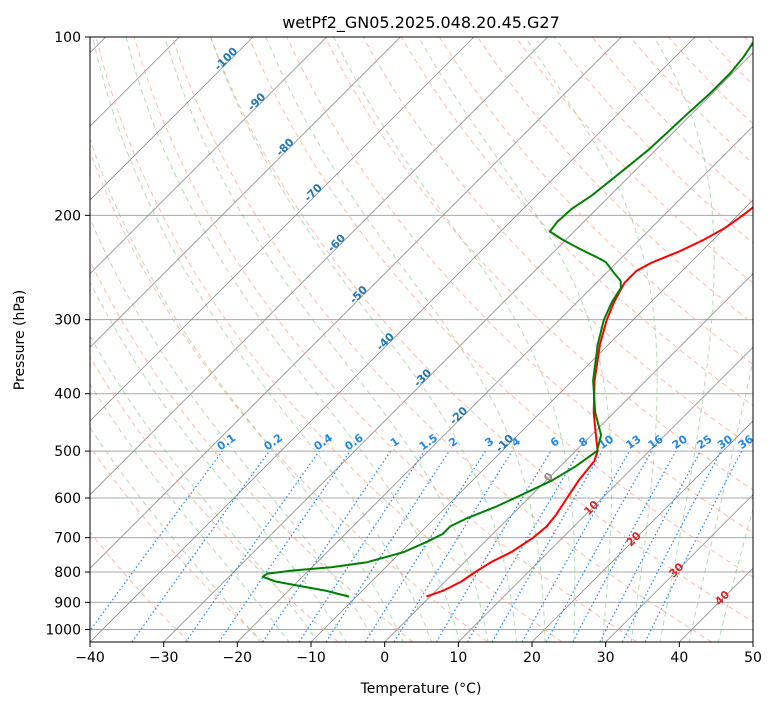  What do you see at coordinates (67, 216) in the screenshot?
I see `y-tick-label: 200` at bounding box center [67, 216].